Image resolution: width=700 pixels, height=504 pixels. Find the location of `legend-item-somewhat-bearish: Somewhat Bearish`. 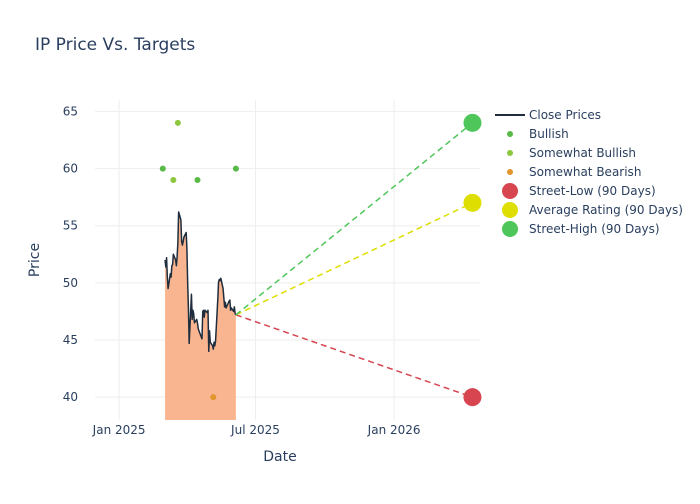

legend-item-somewhat-bearish: Somewhat Bearish is located at coordinates (574, 172).